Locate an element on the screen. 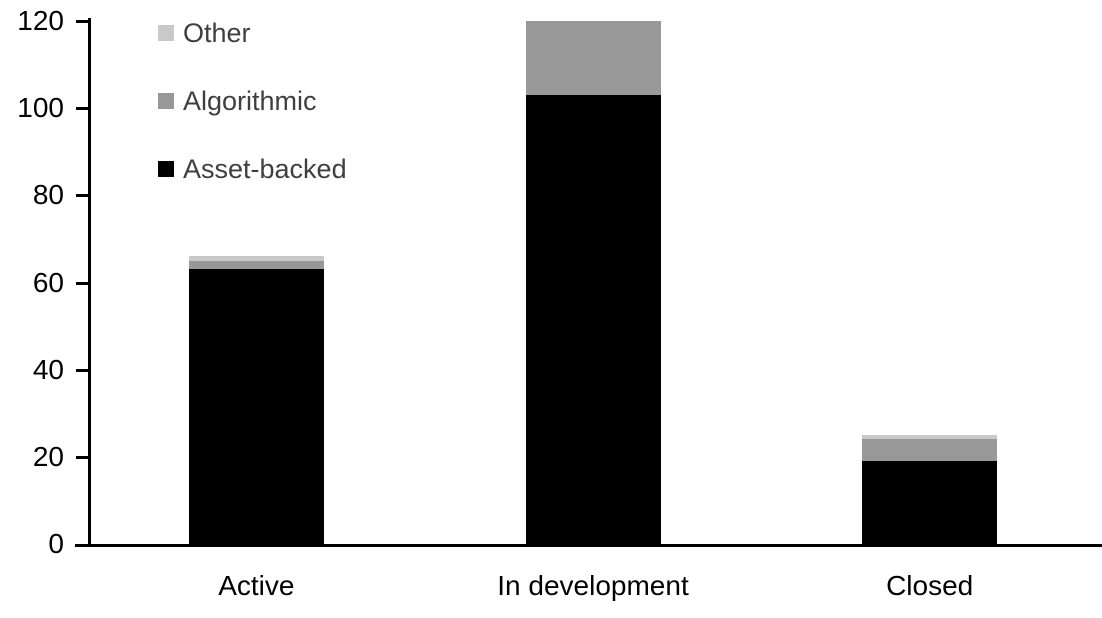  legend-item-asset-backed: Asset-backed is located at coordinates (252, 169).